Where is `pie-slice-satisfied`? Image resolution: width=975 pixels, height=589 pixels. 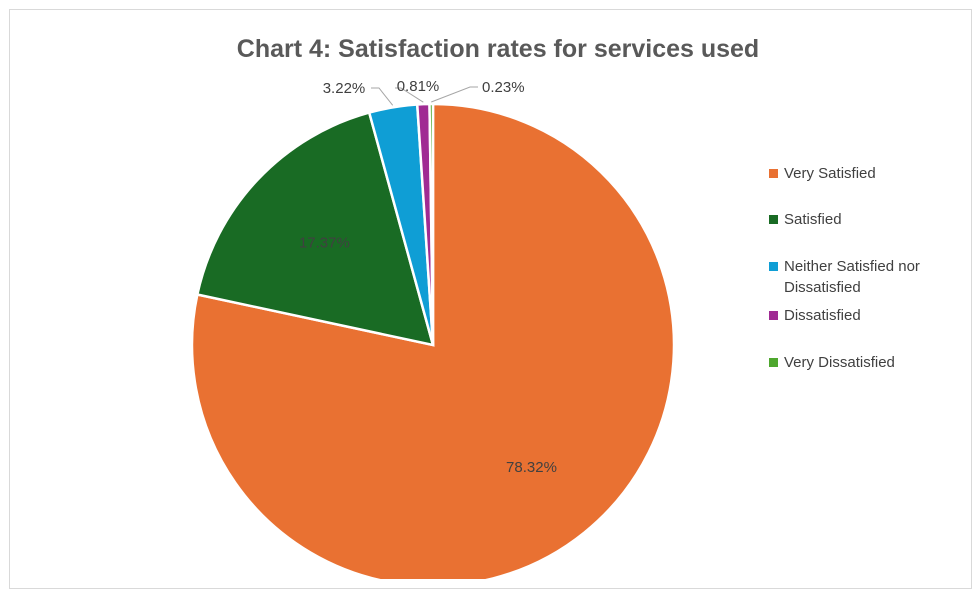 pie-slice-satisfied is located at coordinates (315, 229).